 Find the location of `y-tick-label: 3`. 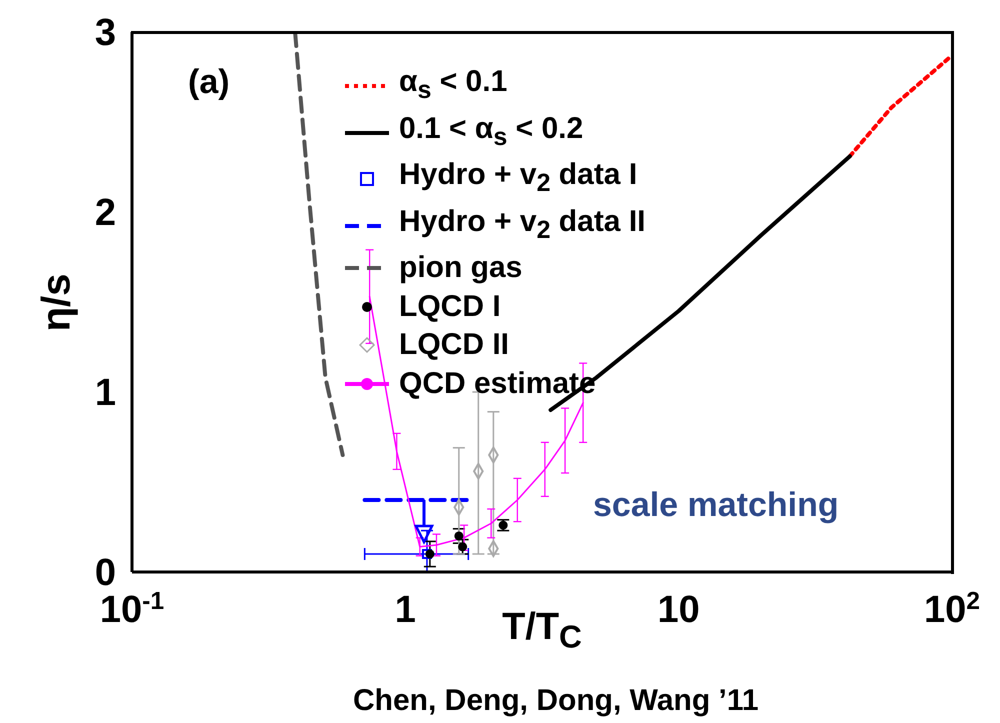

y-tick-label: 3 is located at coordinates (105, 33).